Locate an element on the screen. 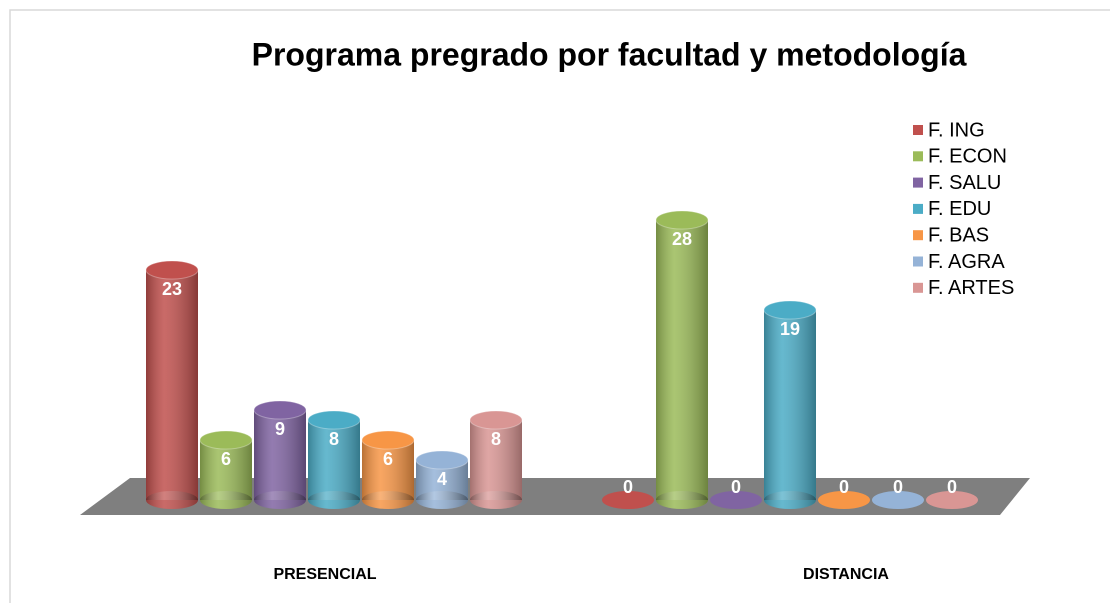 The width and height of the screenshot is (1110, 603). legend-label: F. ARTES is located at coordinates (971, 288).